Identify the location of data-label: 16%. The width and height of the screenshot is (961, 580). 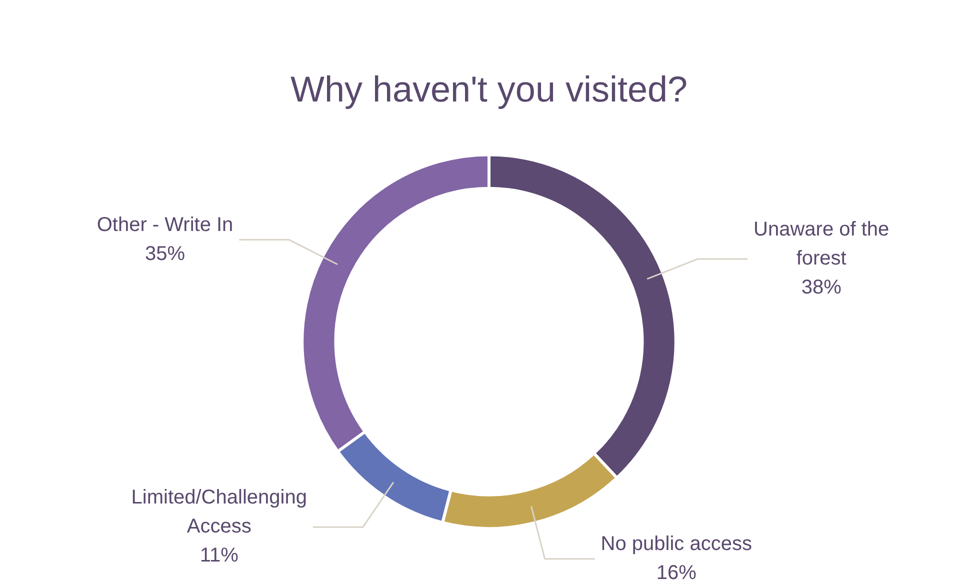
(676, 571).